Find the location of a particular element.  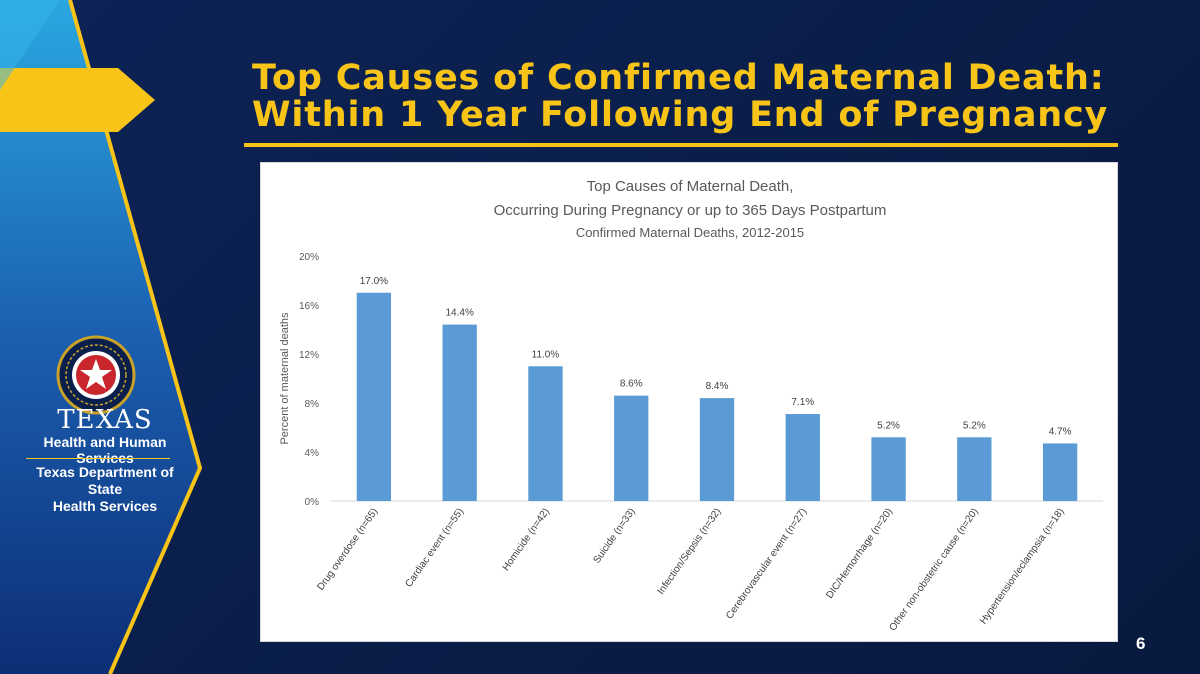

y-tick-label: 20% is located at coordinates (309, 257).